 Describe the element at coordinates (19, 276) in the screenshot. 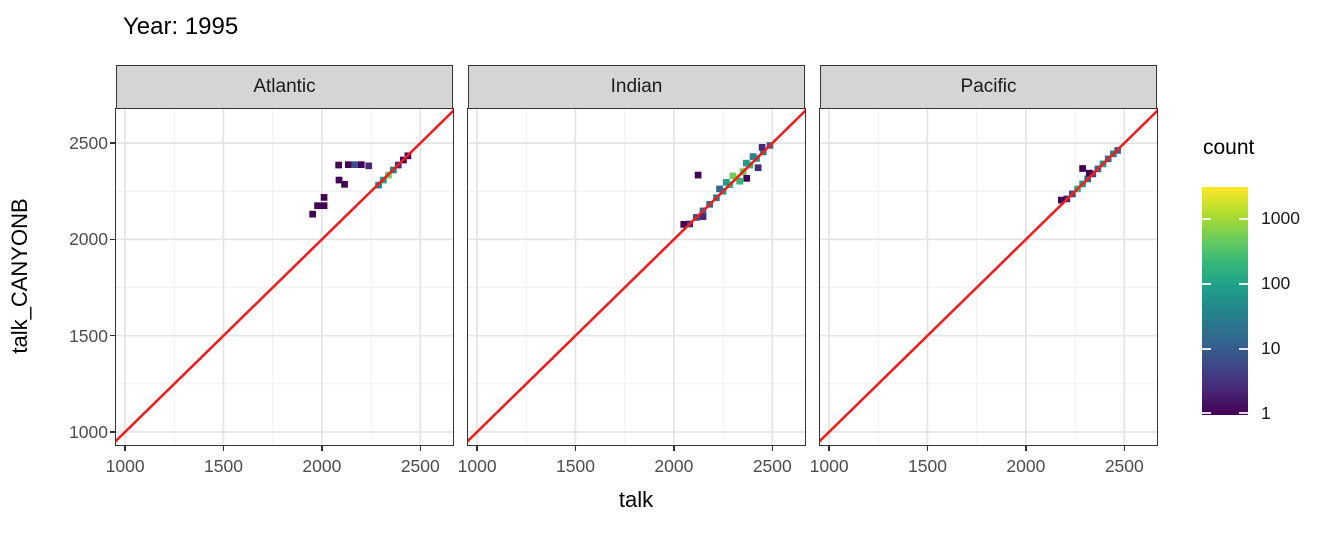

I see `y-axis-title: talk_CANYONB` at that location.